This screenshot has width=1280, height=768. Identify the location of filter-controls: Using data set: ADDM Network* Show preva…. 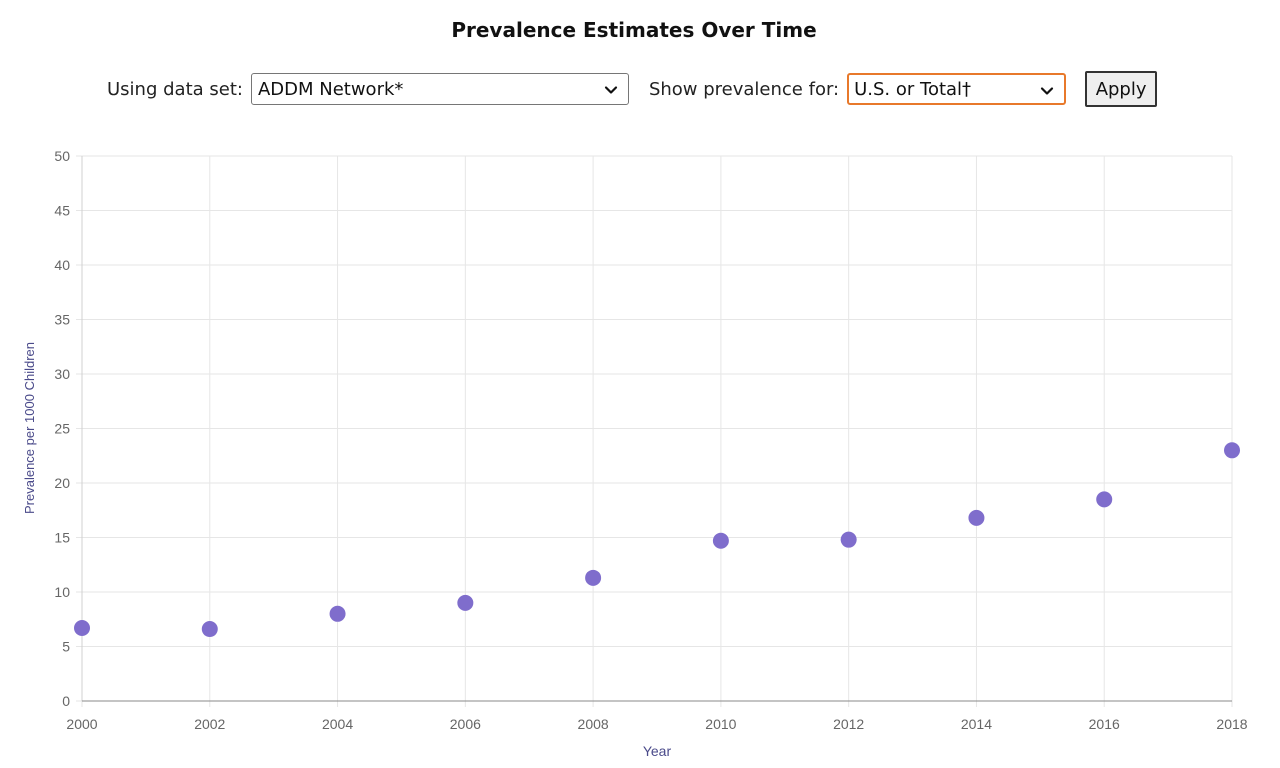
(632, 89).